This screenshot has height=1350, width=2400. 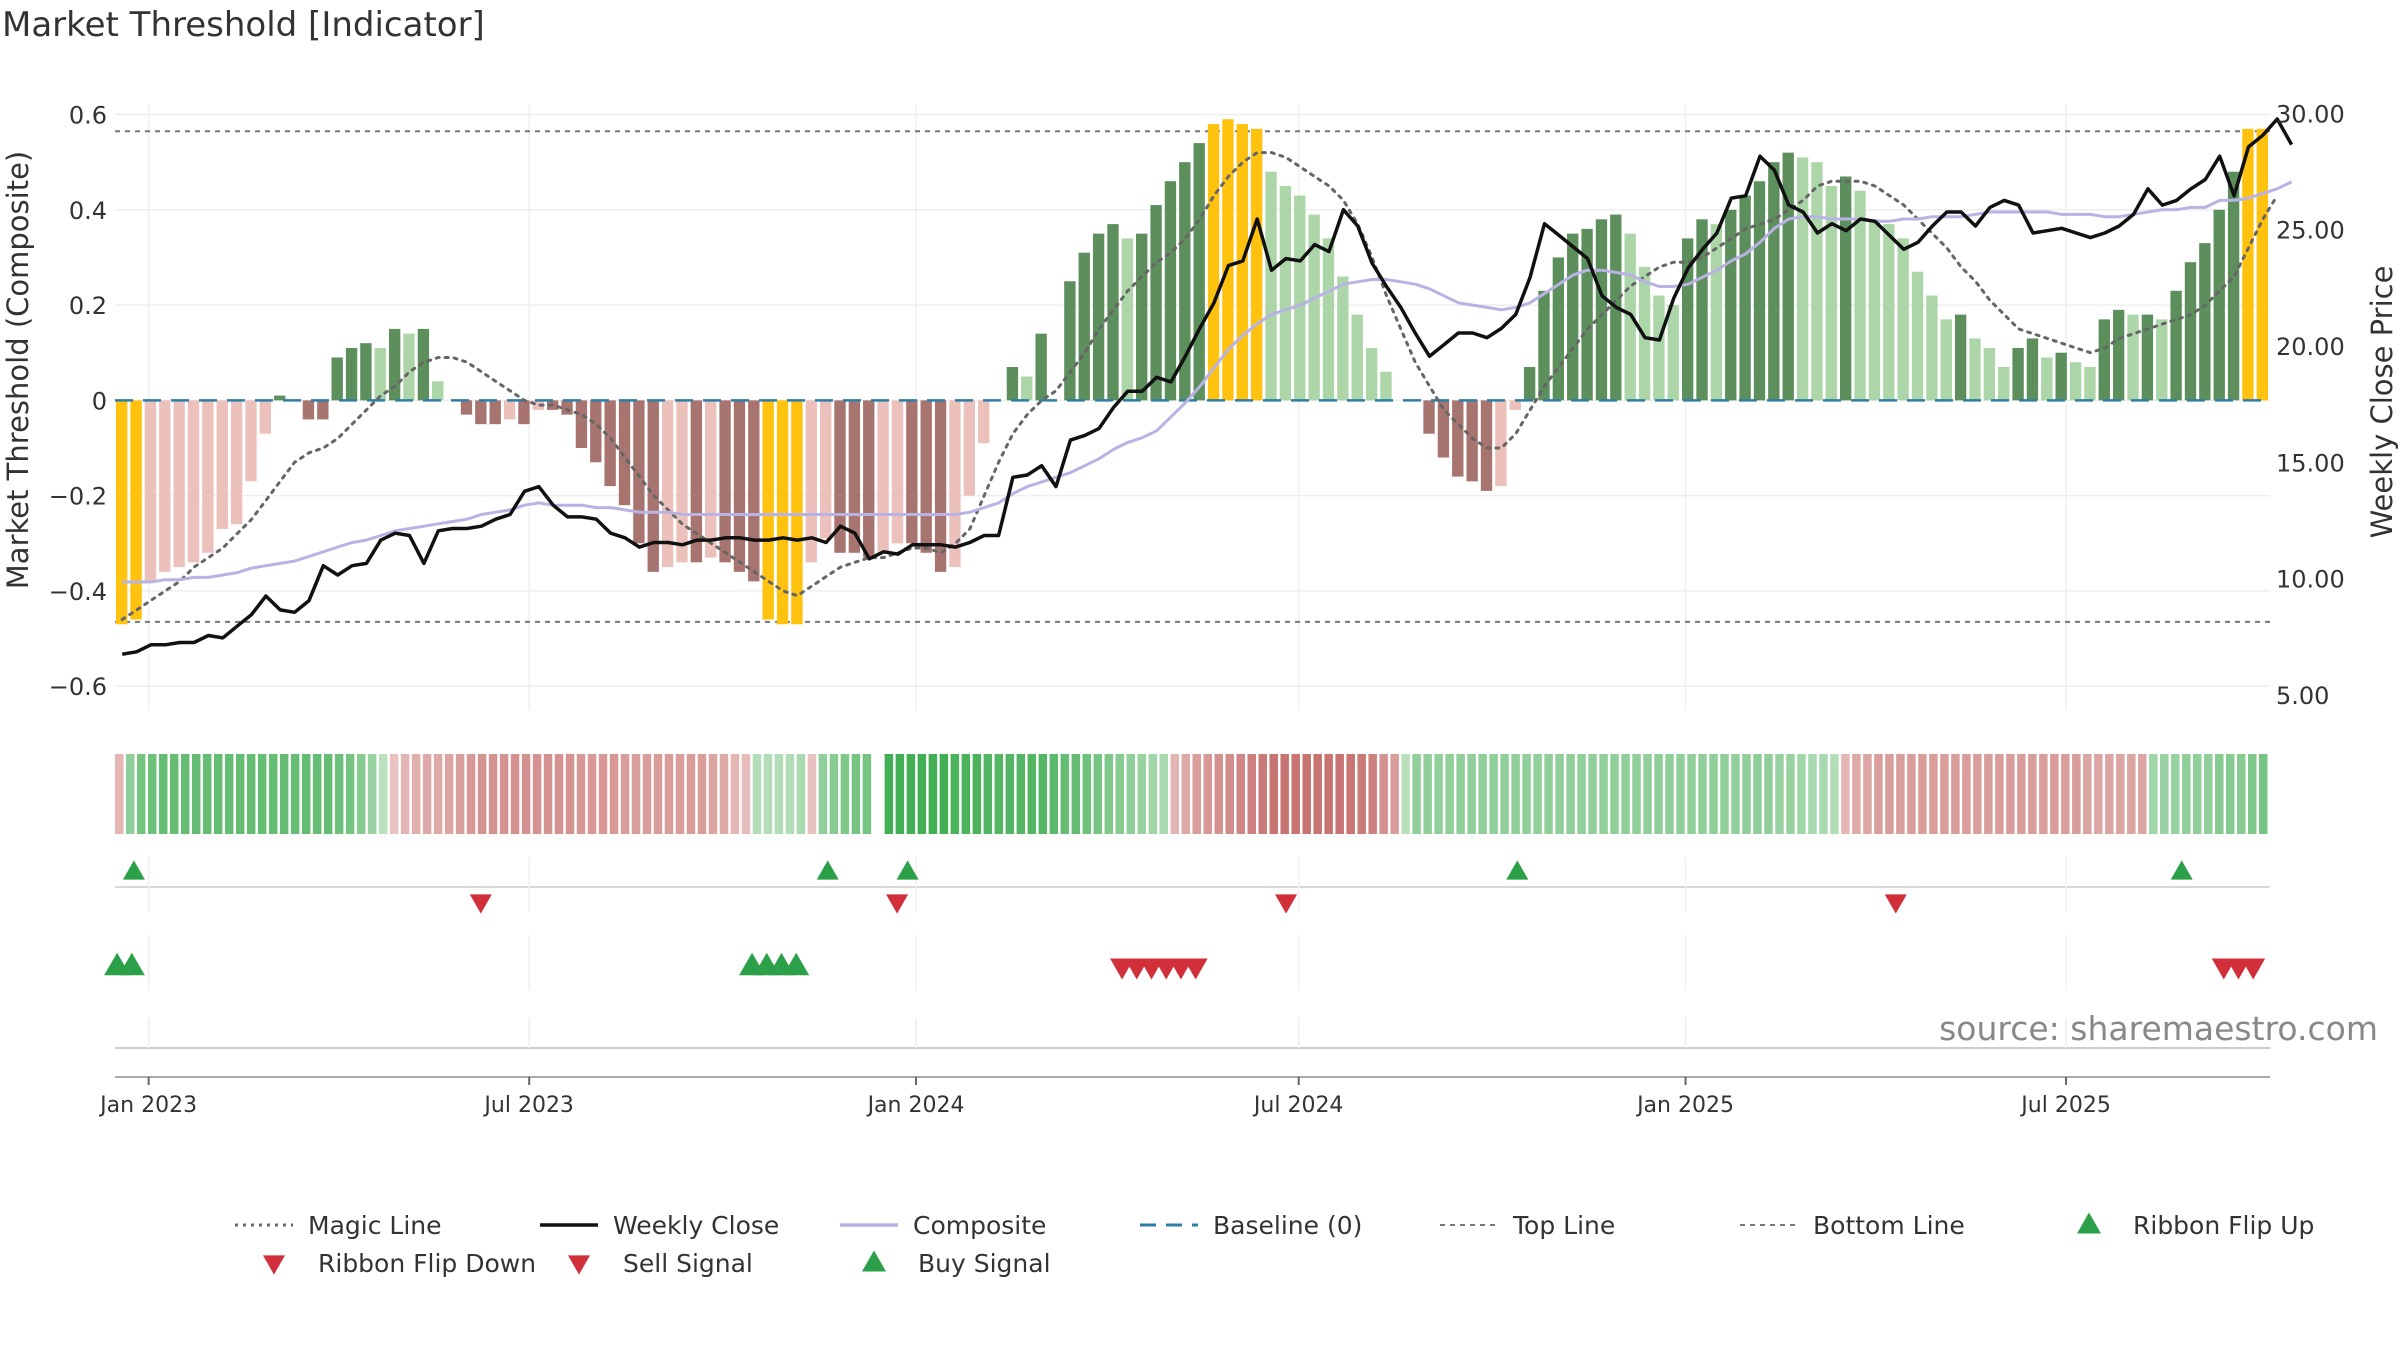 I want to click on x-tick-label: Jul 2025, so click(x=2065, y=1105).